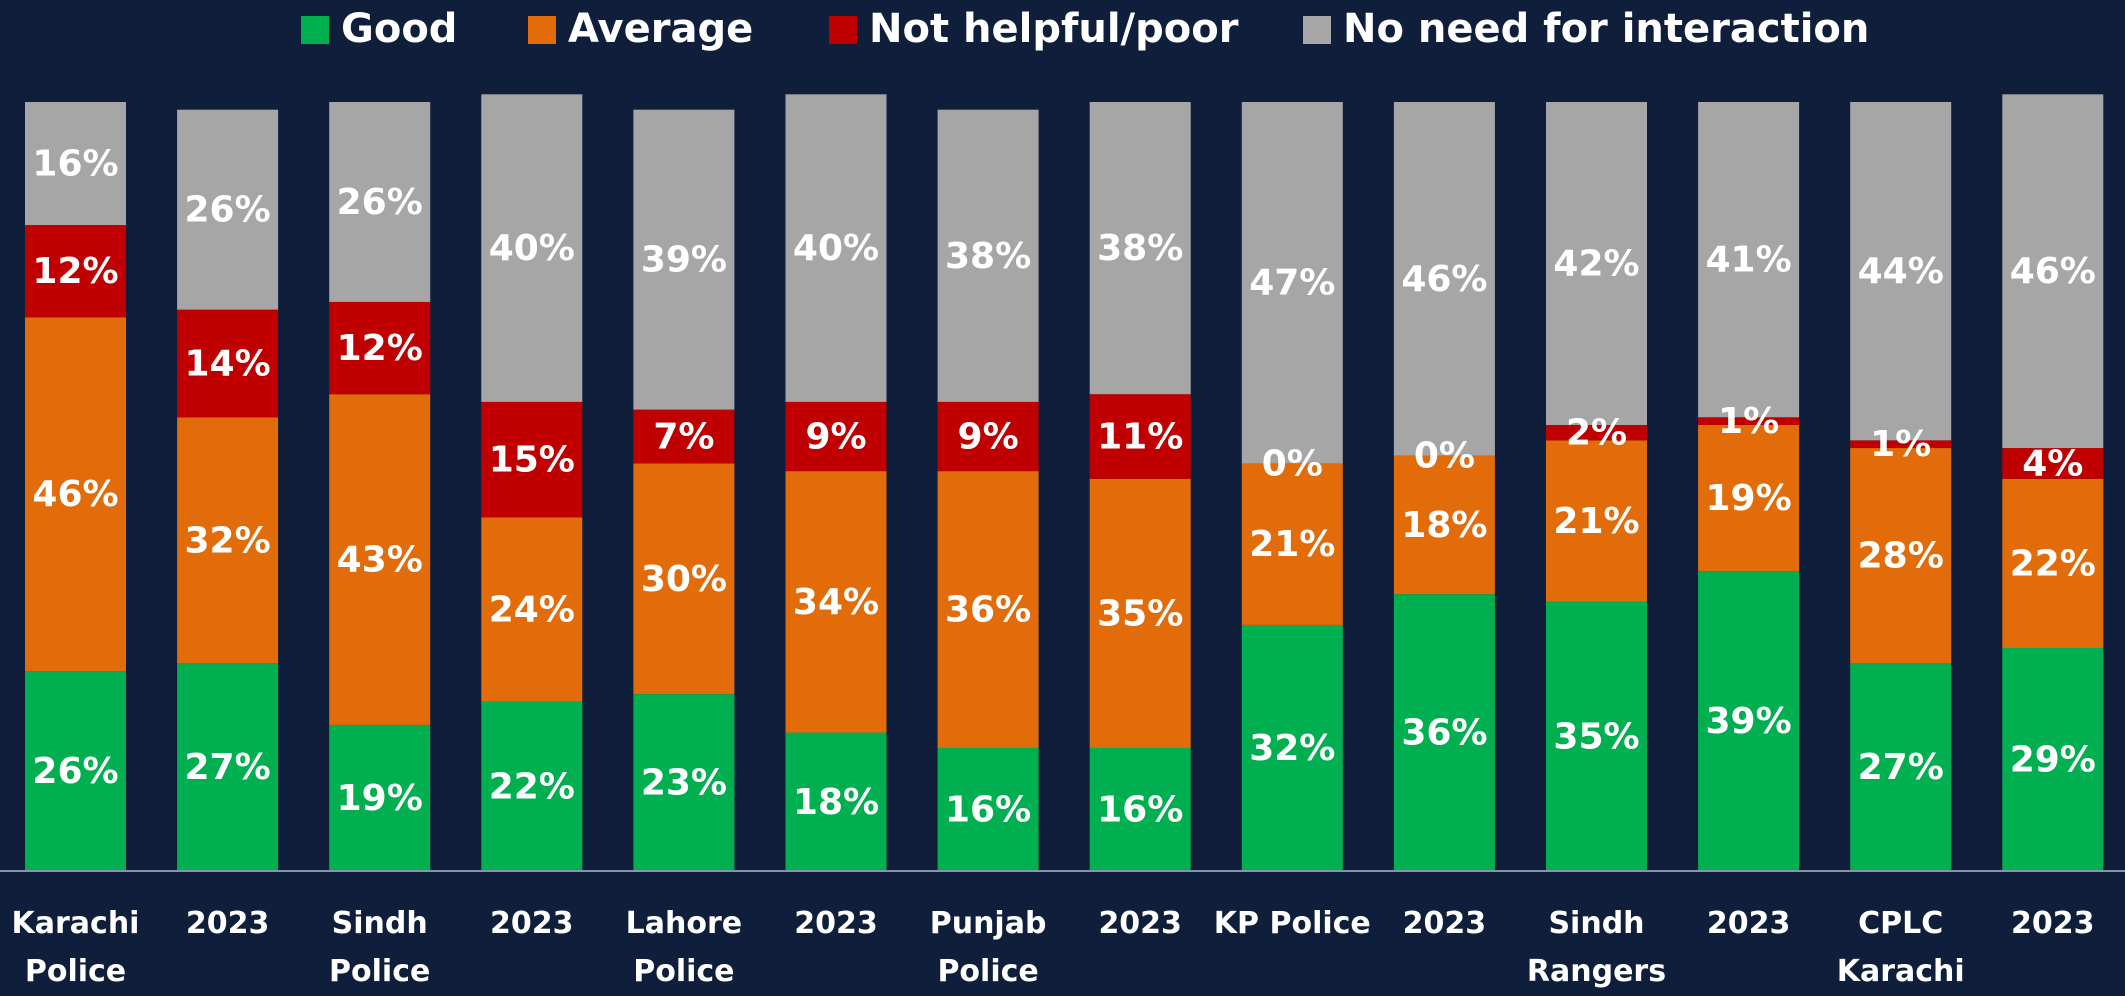  I want to click on value-label: 24%, so click(532, 610).